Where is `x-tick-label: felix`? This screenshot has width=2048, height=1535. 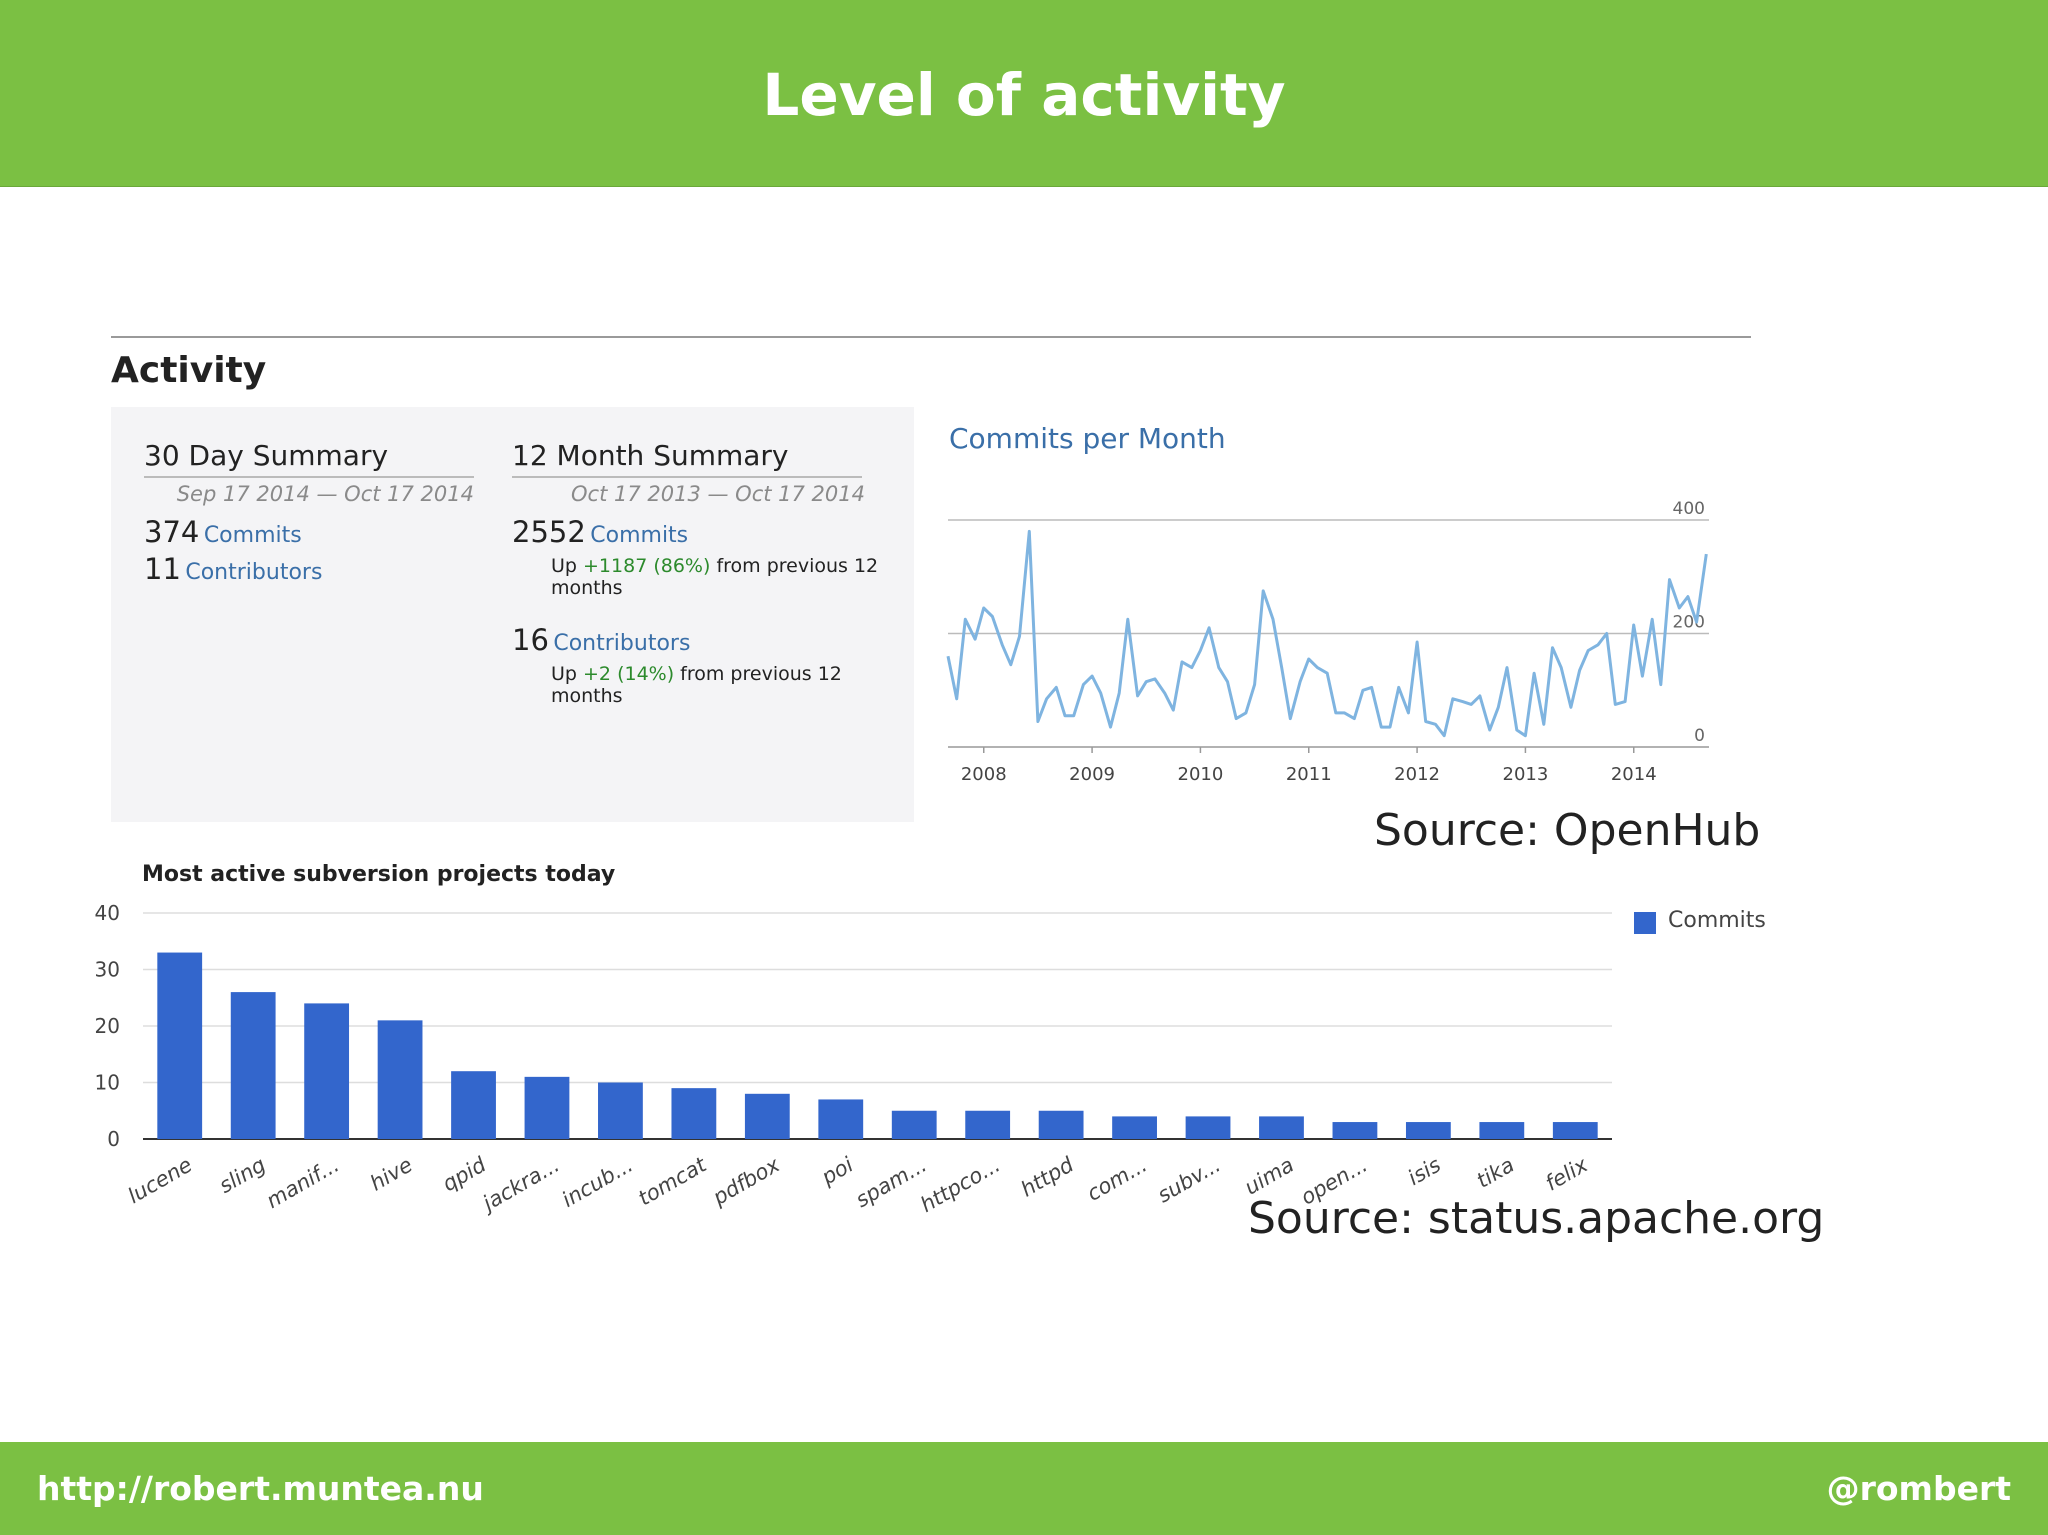 x-tick-label: felix is located at coordinates (1566, 1173).